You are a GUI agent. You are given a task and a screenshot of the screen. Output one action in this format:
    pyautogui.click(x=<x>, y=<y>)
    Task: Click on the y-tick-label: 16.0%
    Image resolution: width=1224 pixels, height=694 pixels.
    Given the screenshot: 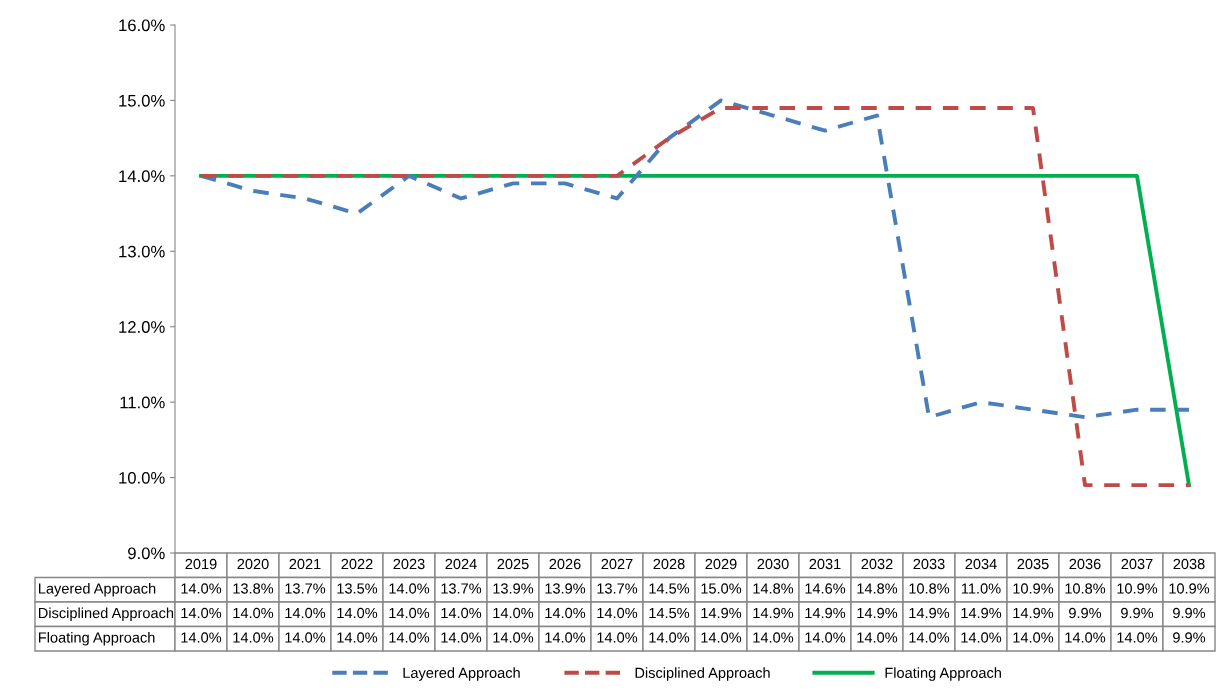 What is the action you would take?
    pyautogui.click(x=142, y=25)
    